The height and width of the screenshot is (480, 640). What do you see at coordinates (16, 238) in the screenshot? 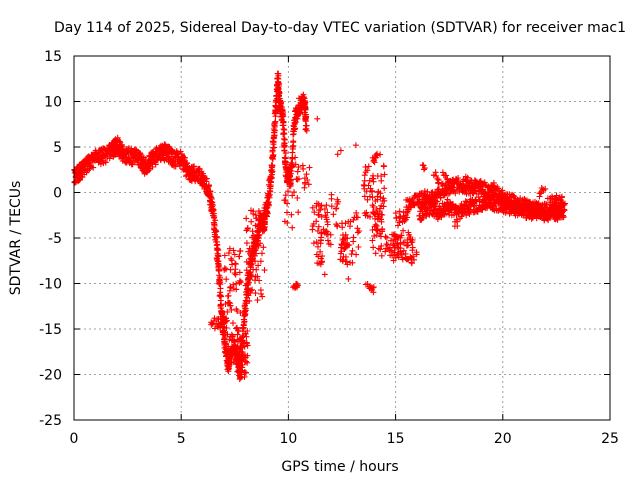
I see `y-axis-label: SDTVAR / TECUs` at bounding box center [16, 238].